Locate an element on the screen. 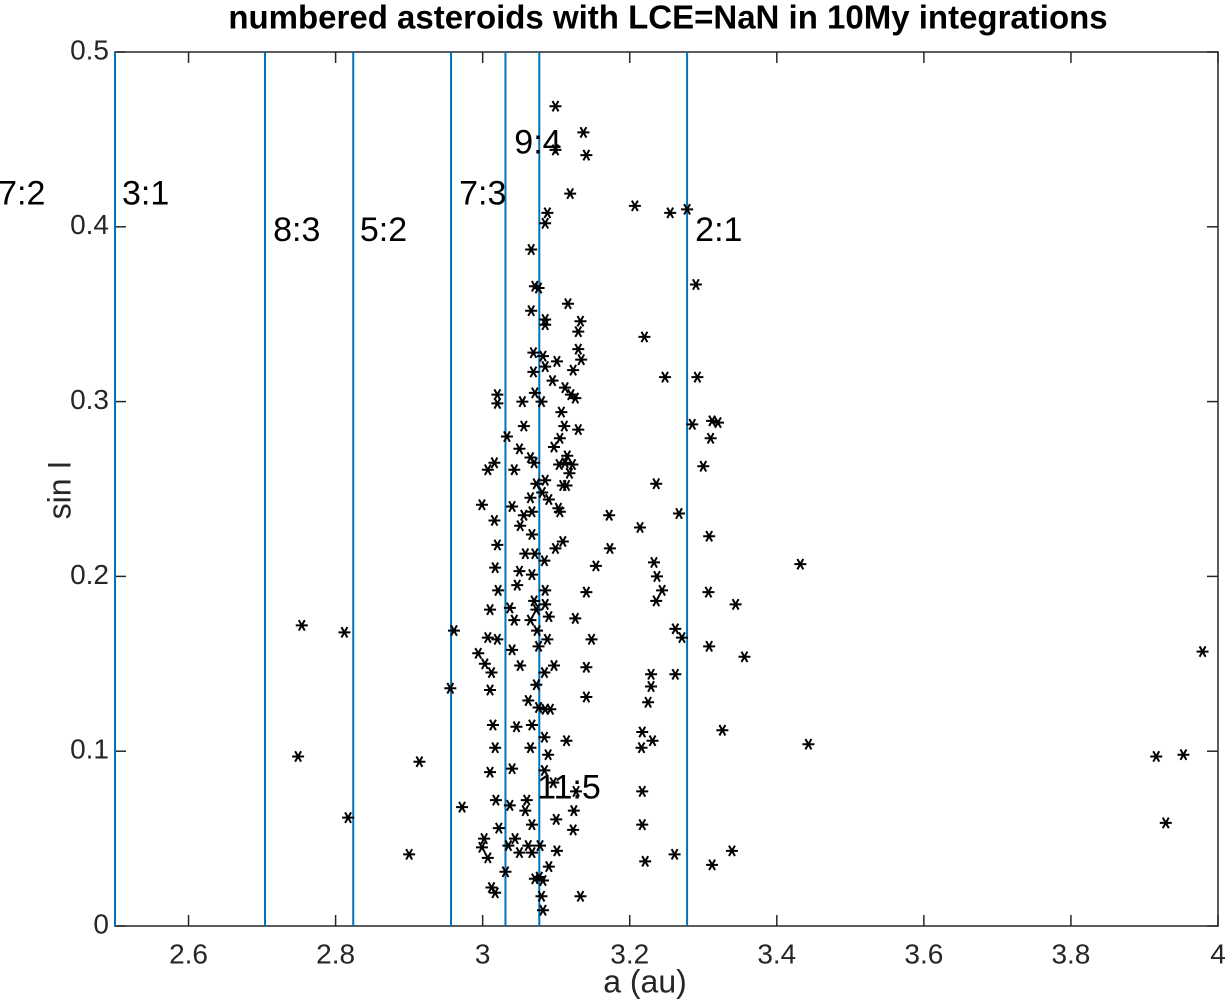 The image size is (1230, 1002). y-tick-label: 0.1 is located at coordinates (89, 749).